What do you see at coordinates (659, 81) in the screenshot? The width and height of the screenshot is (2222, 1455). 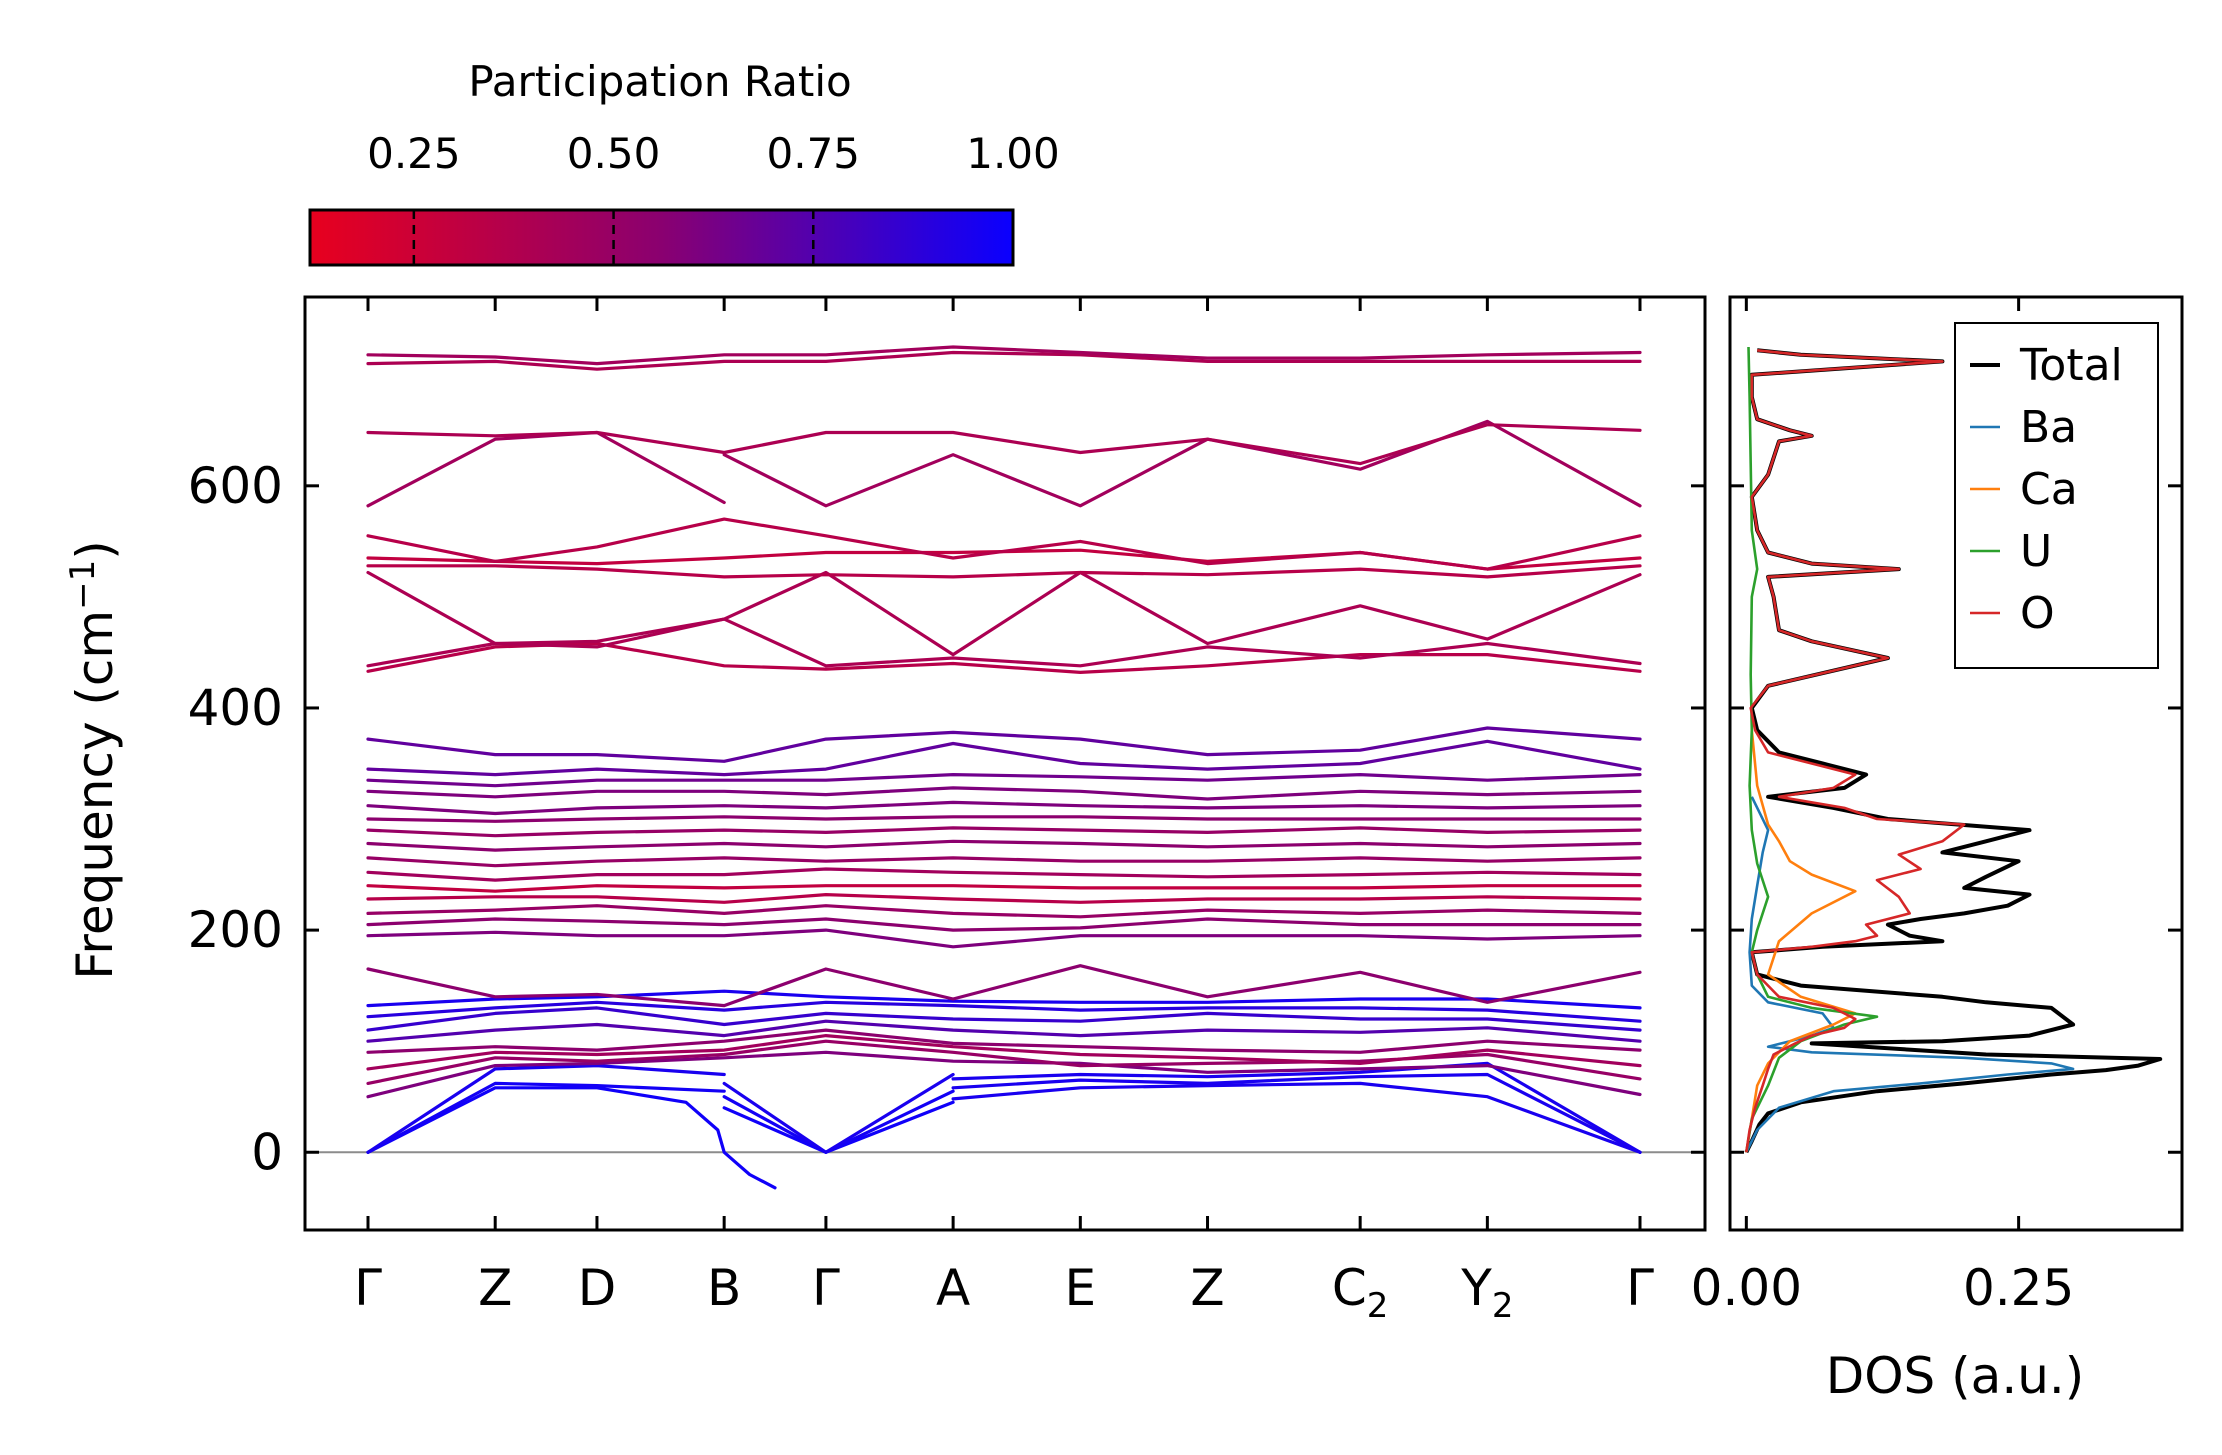 I see `colorbar-title: Participation Ratio` at bounding box center [659, 81].